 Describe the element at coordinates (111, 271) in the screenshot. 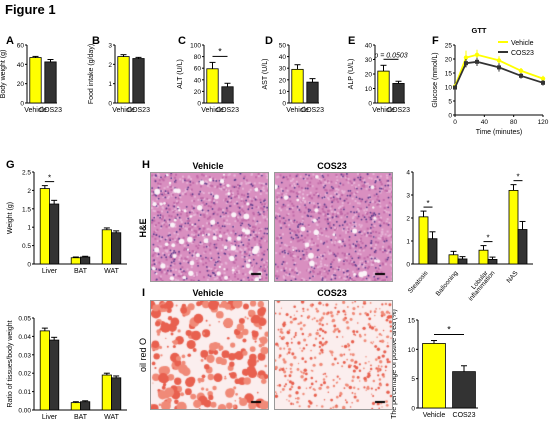

I see `G1-xtick-label: WAT` at that location.